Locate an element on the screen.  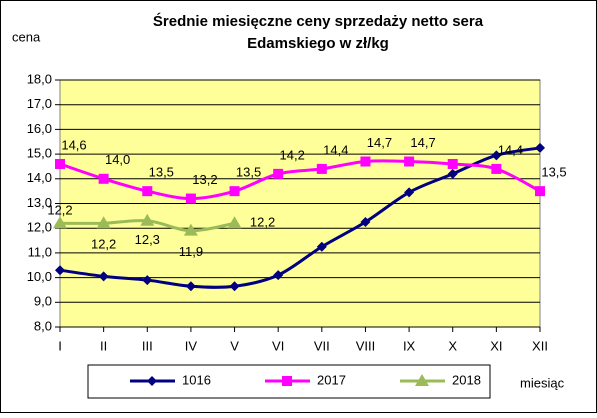
legend-label: 2017 is located at coordinates (331, 379).